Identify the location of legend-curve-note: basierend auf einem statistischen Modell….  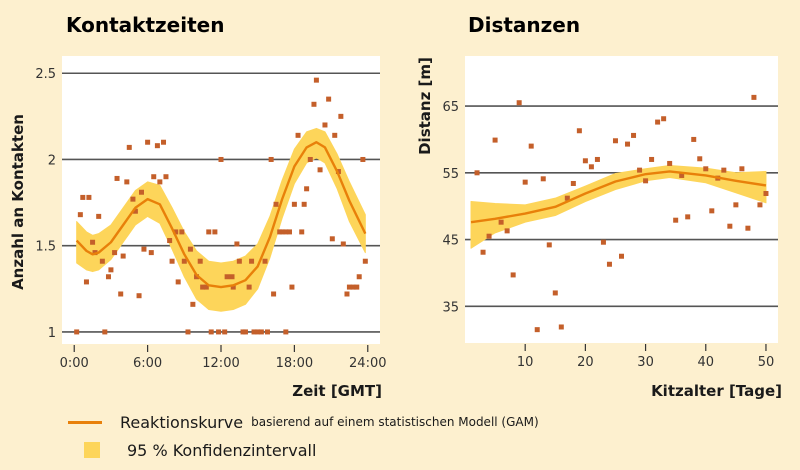
(395, 422).